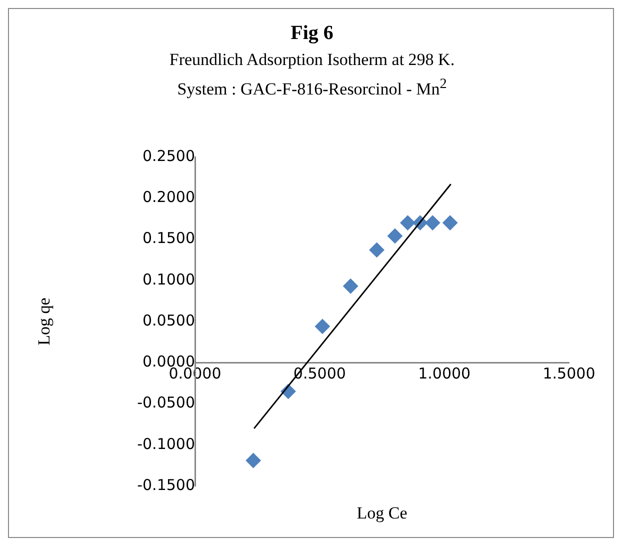 The image size is (624, 547). Describe the element at coordinates (166, 403) in the screenshot. I see `y-tick-label: -0.0500` at that location.